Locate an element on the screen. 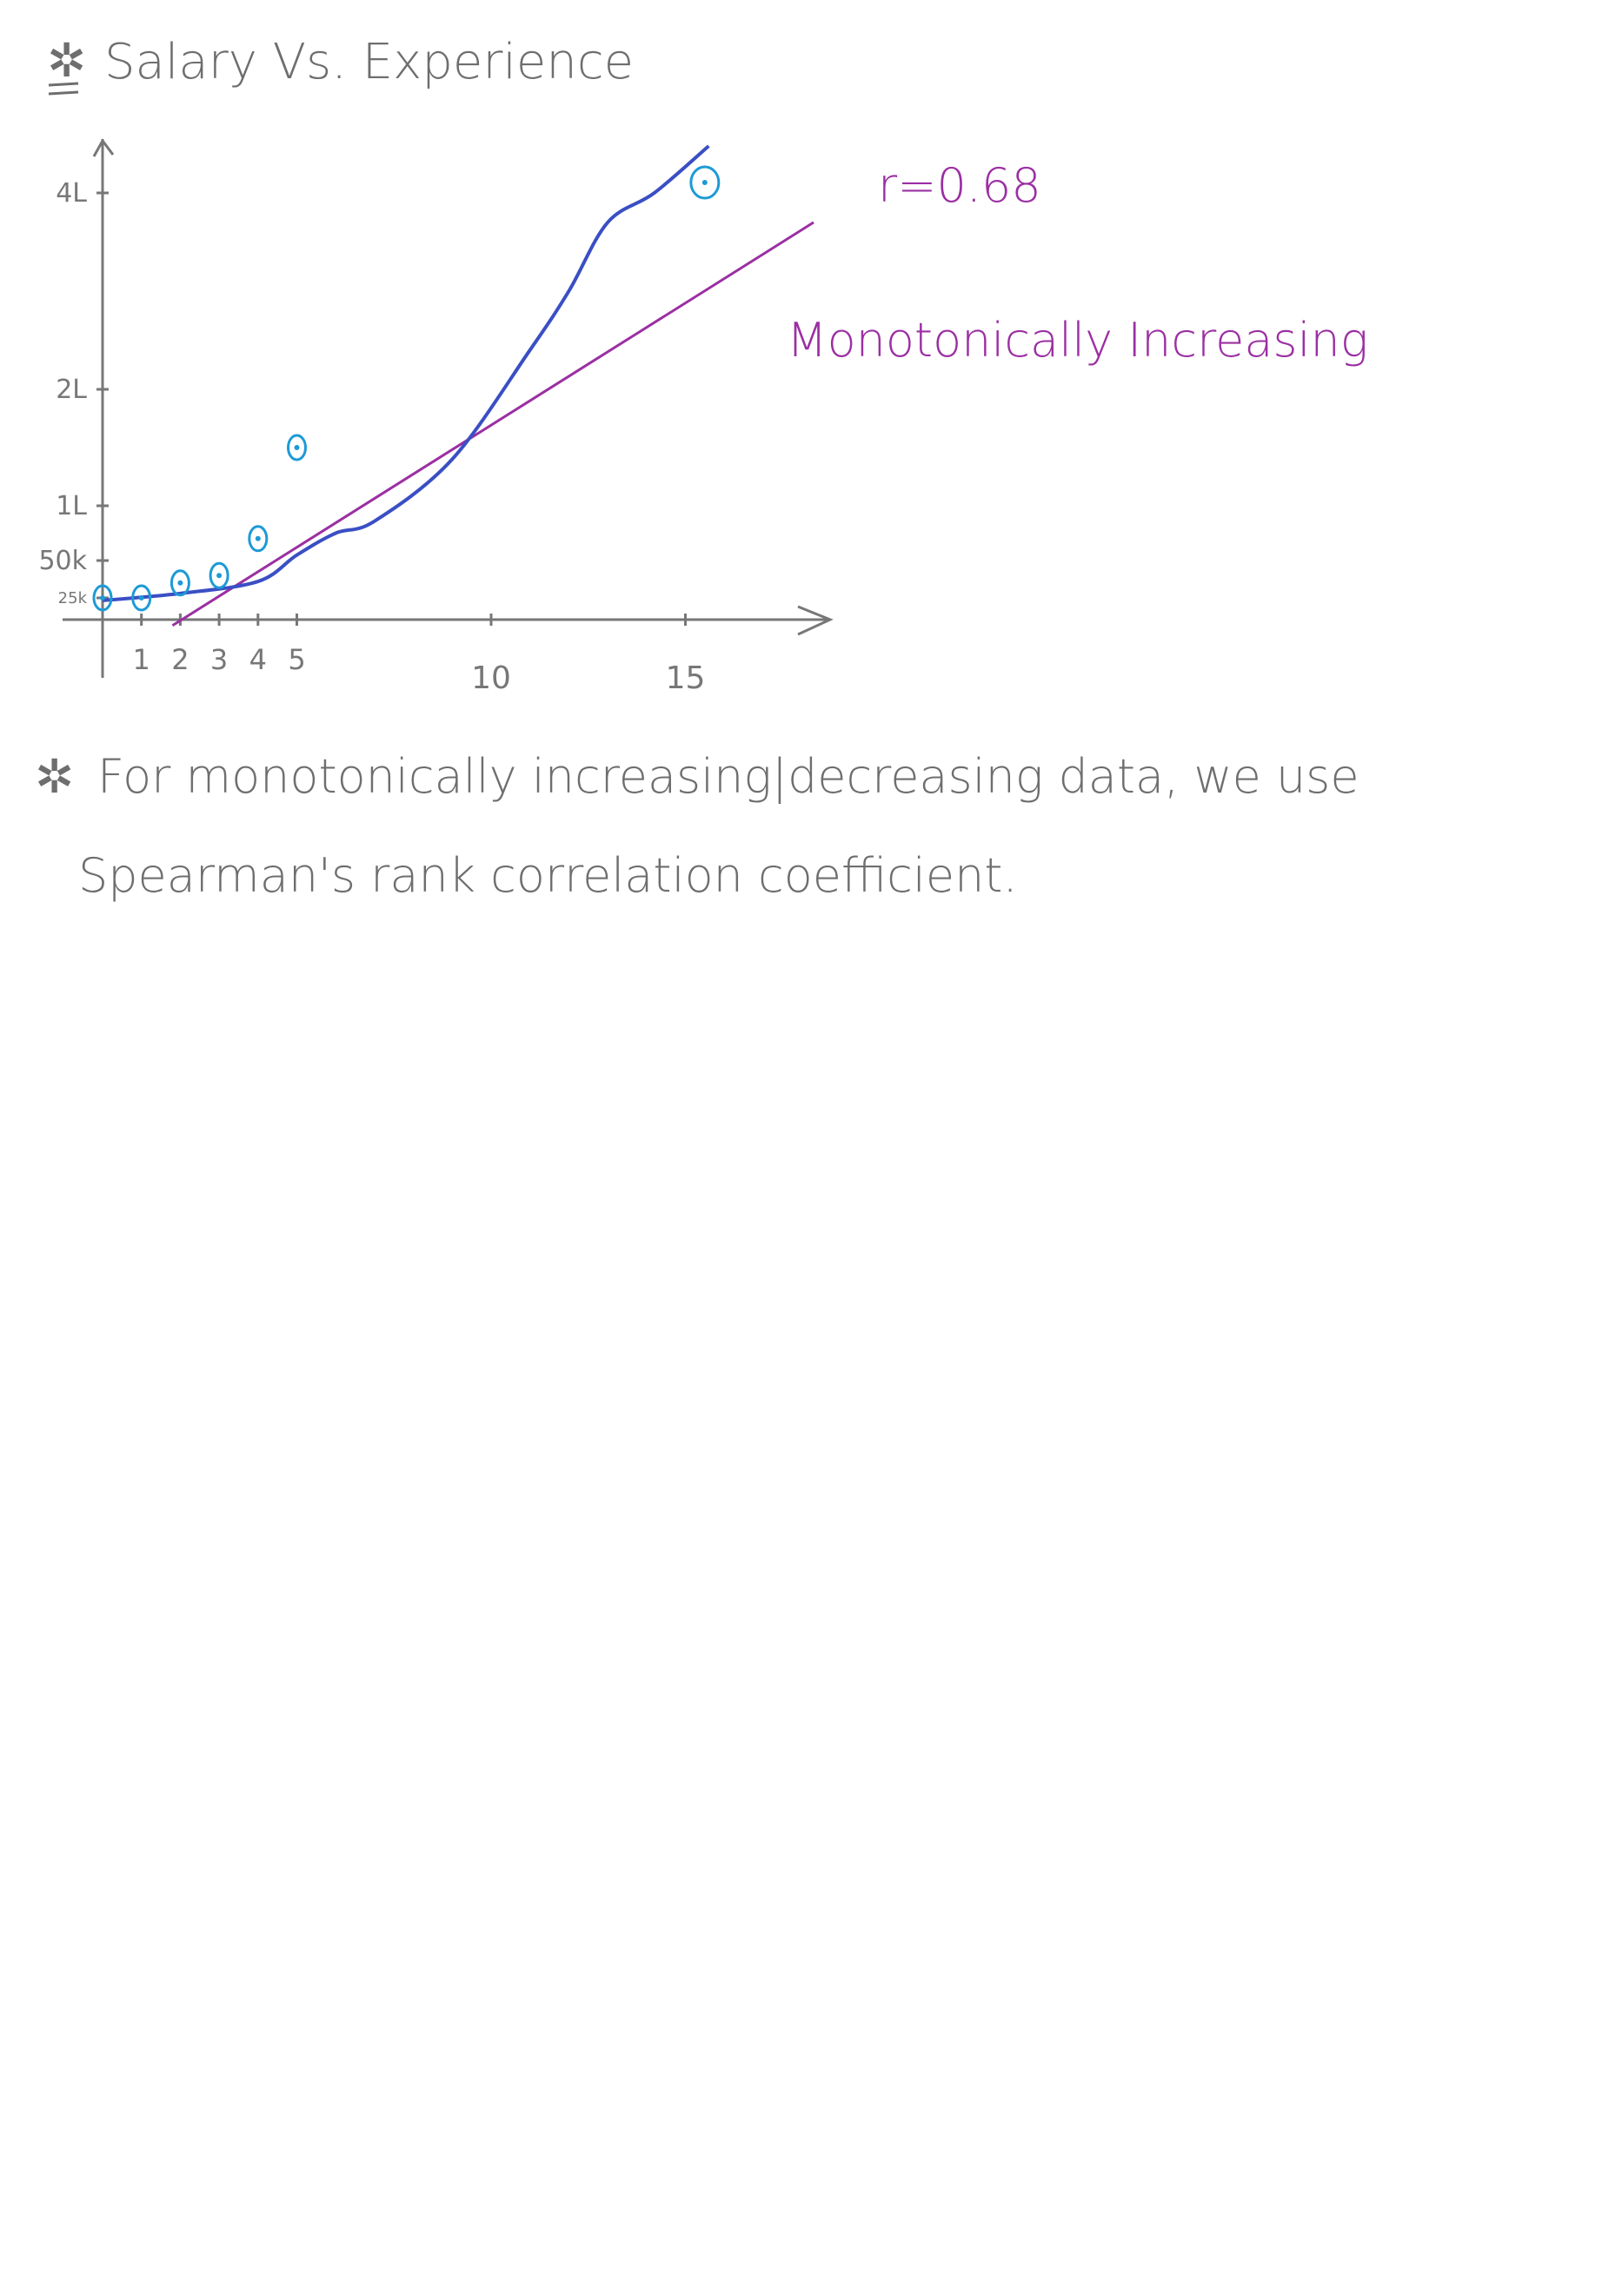 This screenshot has width=1622, height=2296. data-points is located at coordinates (406, 388).